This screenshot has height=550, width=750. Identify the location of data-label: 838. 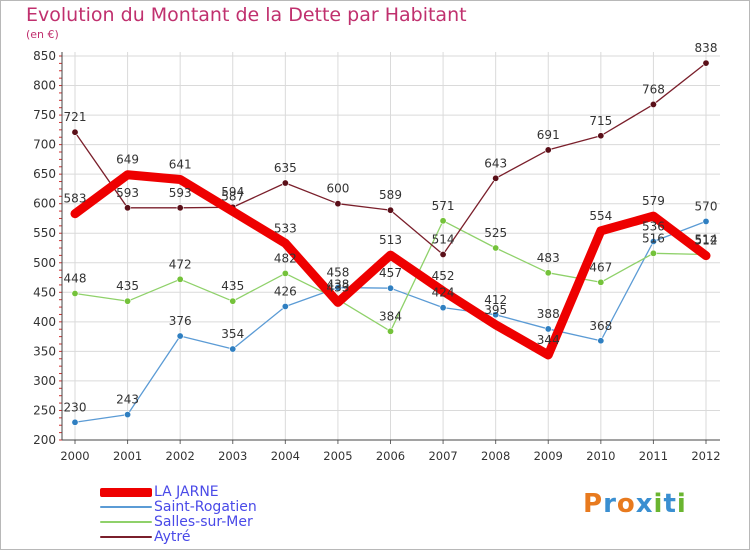
(706, 48).